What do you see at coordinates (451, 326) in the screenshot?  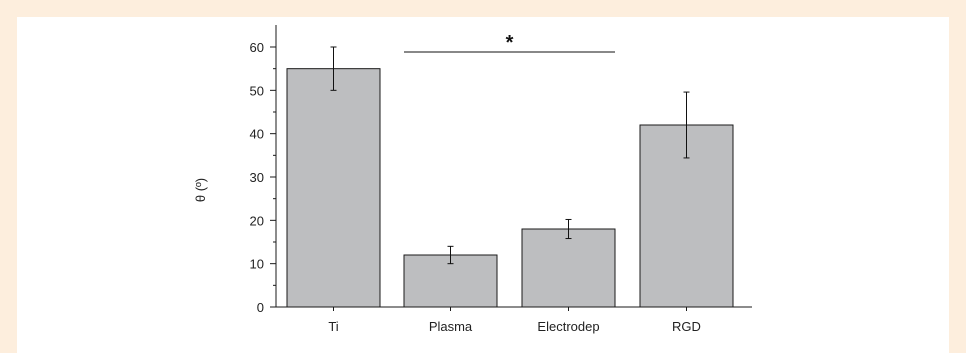 I see `x-tick-label-plasma: Plasma` at bounding box center [451, 326].